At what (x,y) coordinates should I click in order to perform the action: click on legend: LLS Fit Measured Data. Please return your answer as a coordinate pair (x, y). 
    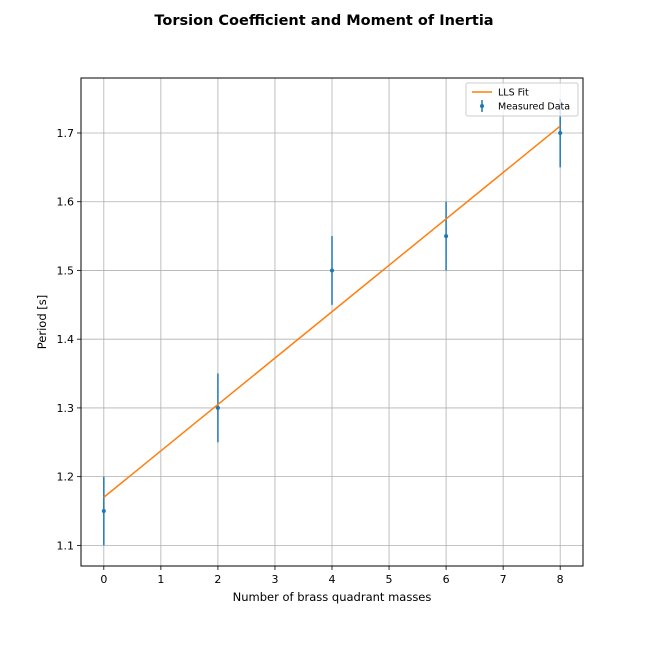
    Looking at the image, I should click on (522, 99).